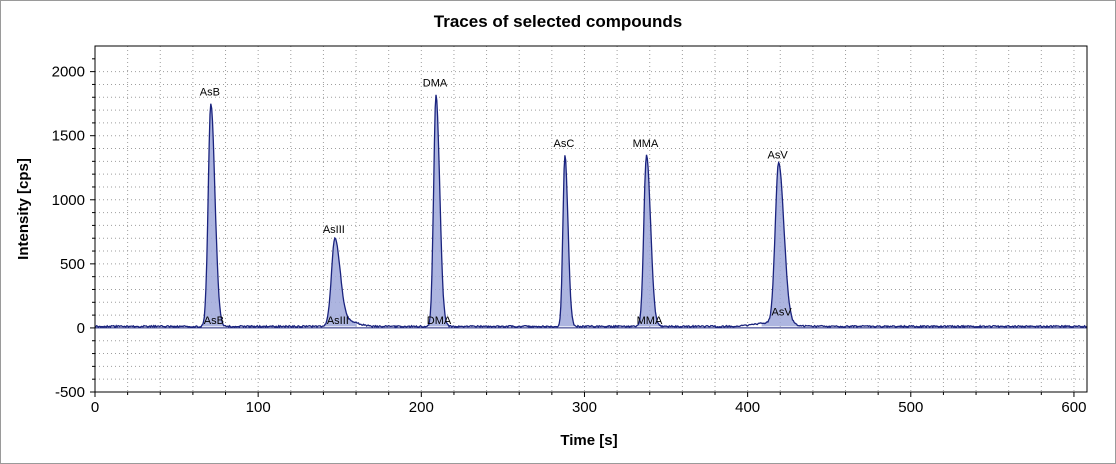 The height and width of the screenshot is (464, 1116). Describe the element at coordinates (258, 407) in the screenshot. I see `x-tick-label: 100` at that location.